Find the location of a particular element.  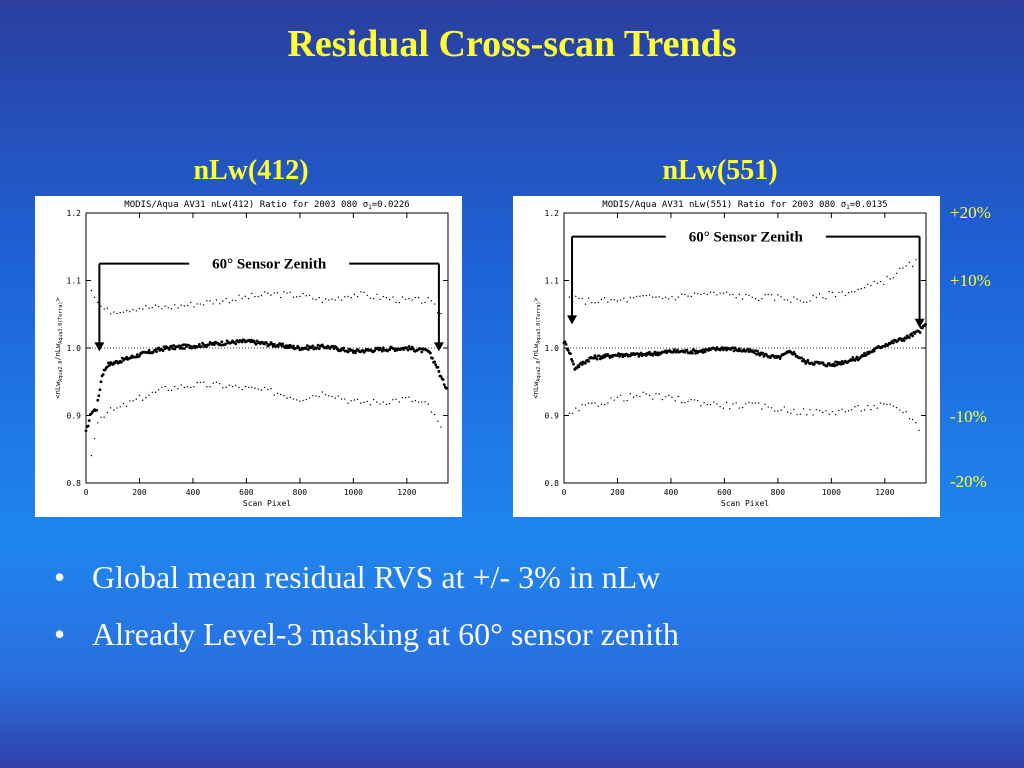

y-axis-label-part: > is located at coordinates (58, 299).